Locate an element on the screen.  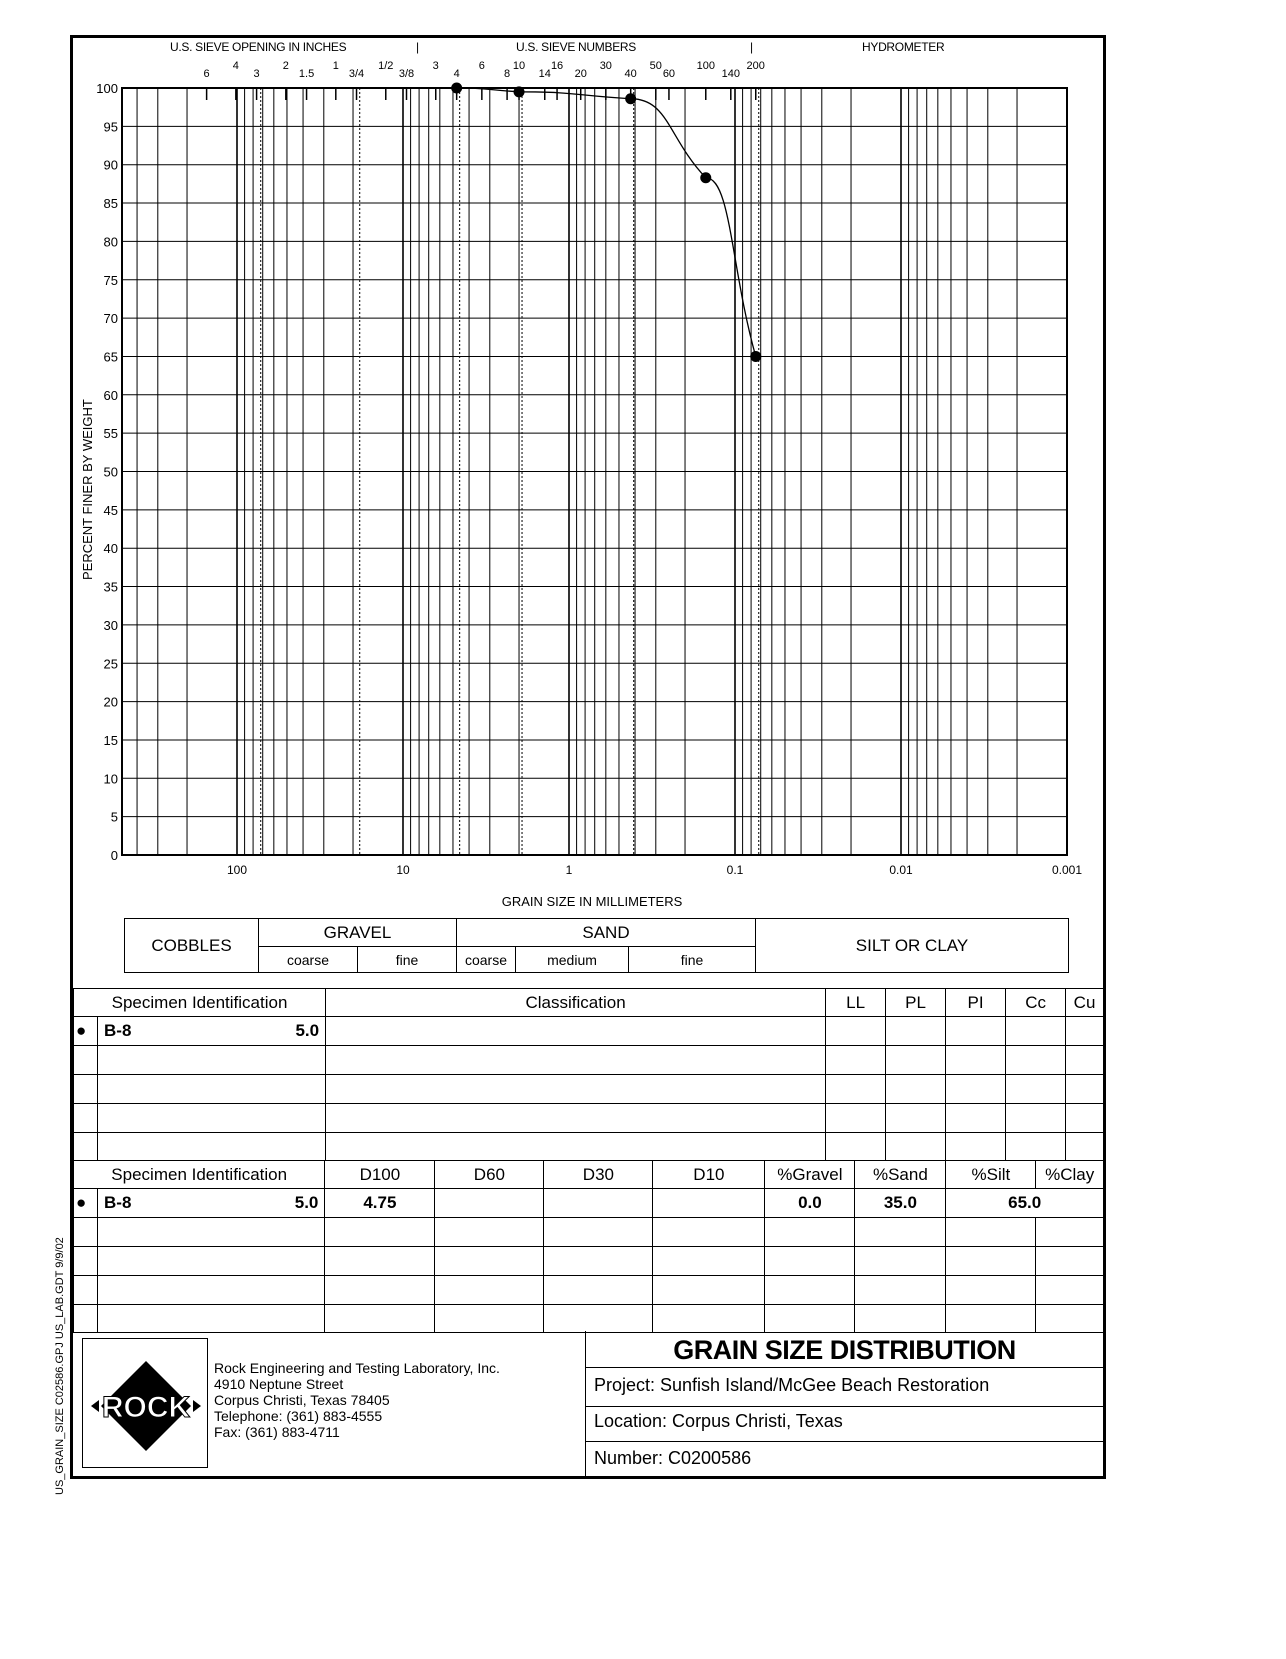
y-tick-label: 20 is located at coordinates (111, 702).